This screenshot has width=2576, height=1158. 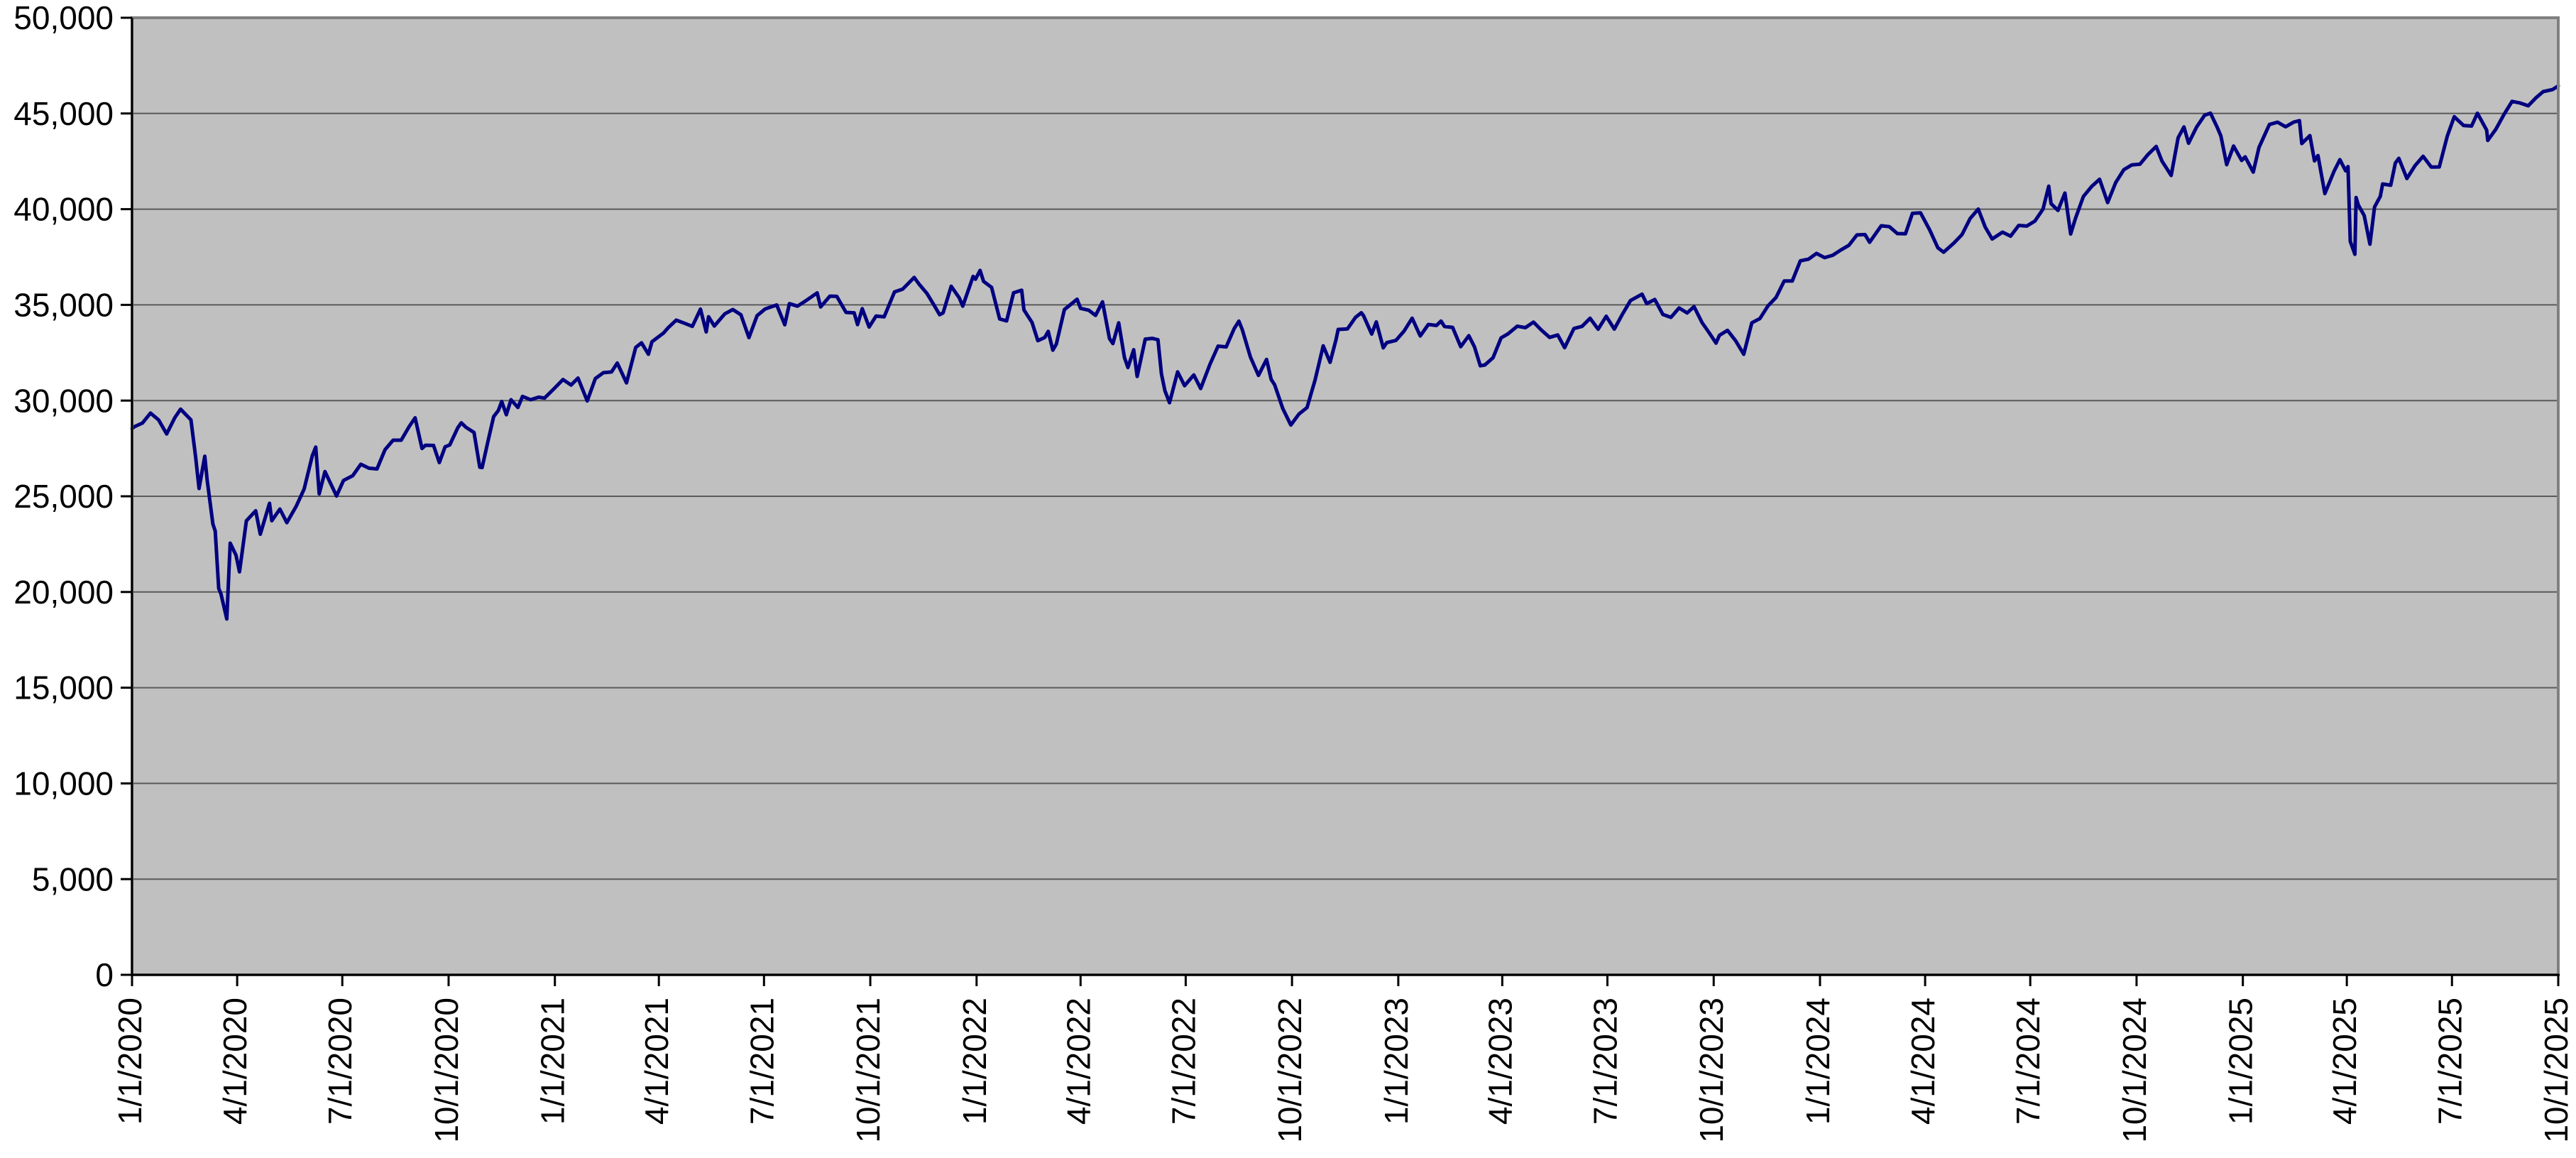 What do you see at coordinates (2028, 1061) in the screenshot?
I see `x-axis-label: 7/1/2024` at bounding box center [2028, 1061].